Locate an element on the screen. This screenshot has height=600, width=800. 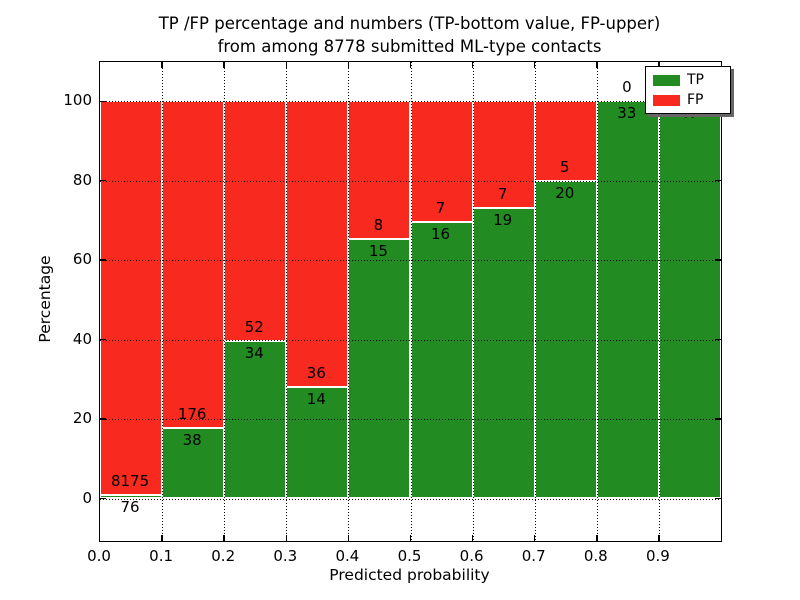
legend-item-tp: TP is located at coordinates (688, 80).